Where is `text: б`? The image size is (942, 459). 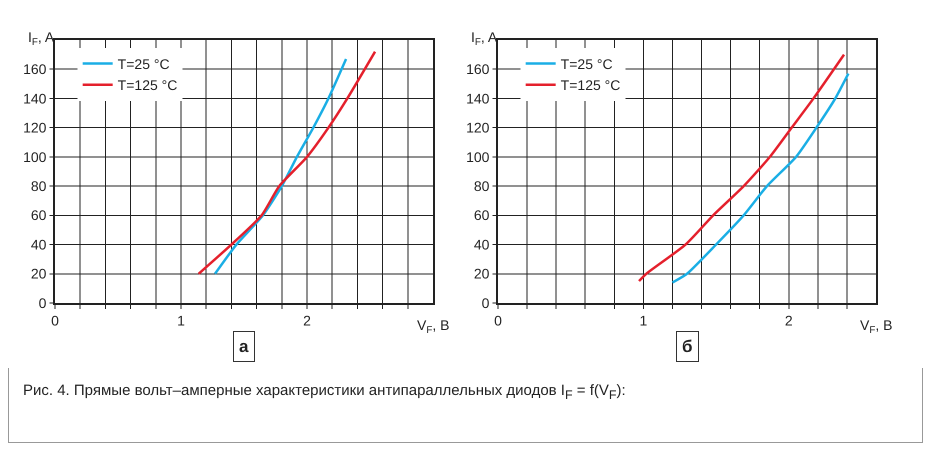 text: б is located at coordinates (687, 346).